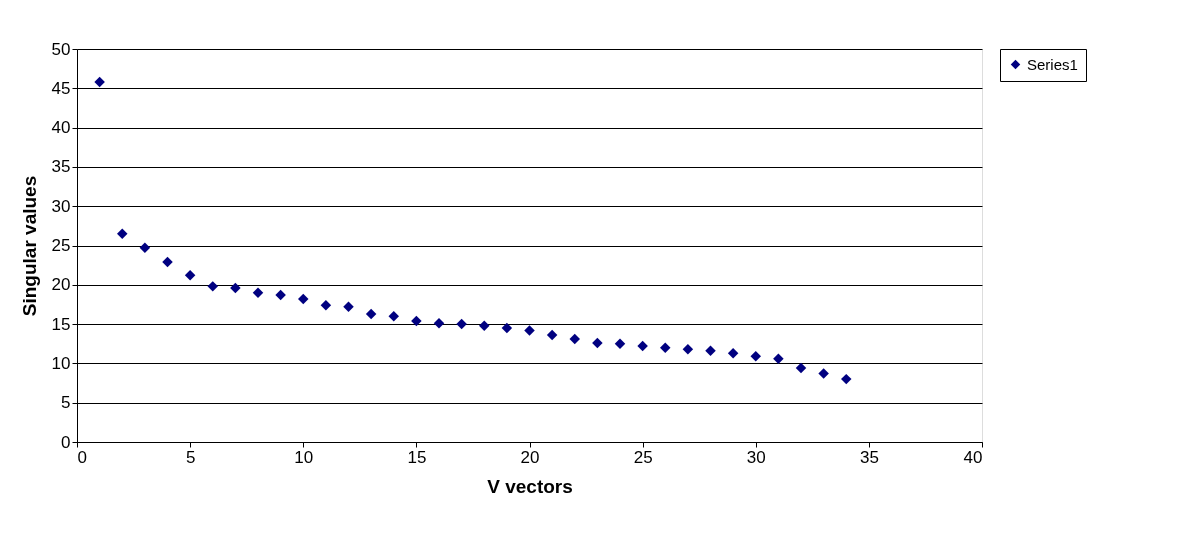 This screenshot has height=550, width=1180. What do you see at coordinates (973, 457) in the screenshot?
I see `x-tick-label: 40` at bounding box center [973, 457].